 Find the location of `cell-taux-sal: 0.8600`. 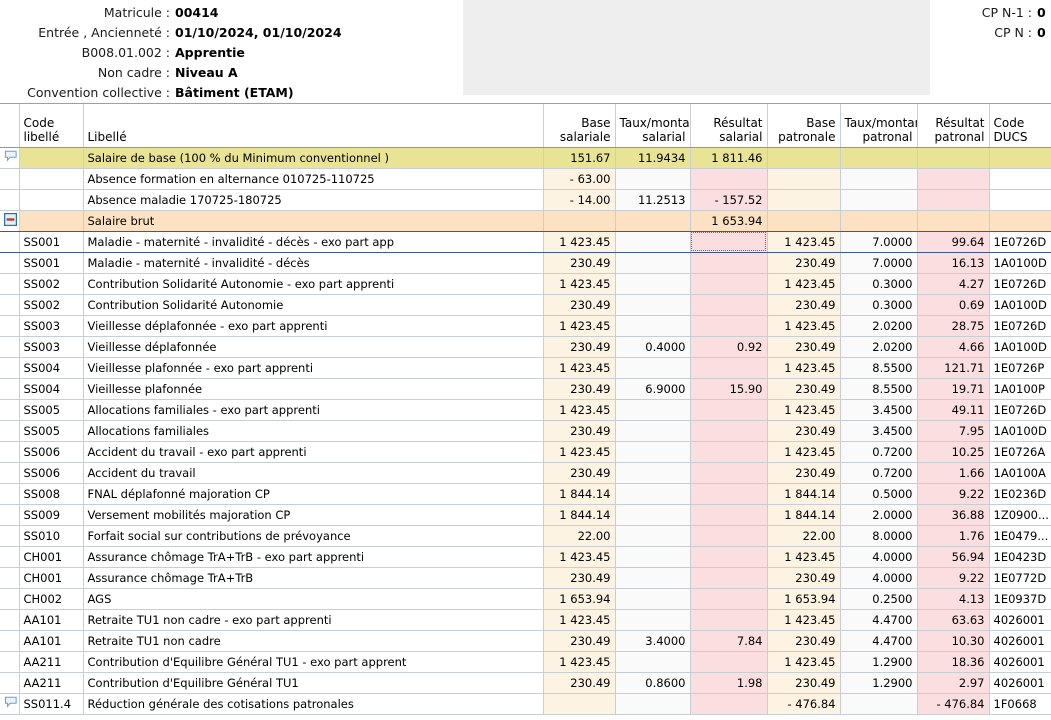

cell-taux-sal: 0.8600 is located at coordinates (653, 683).